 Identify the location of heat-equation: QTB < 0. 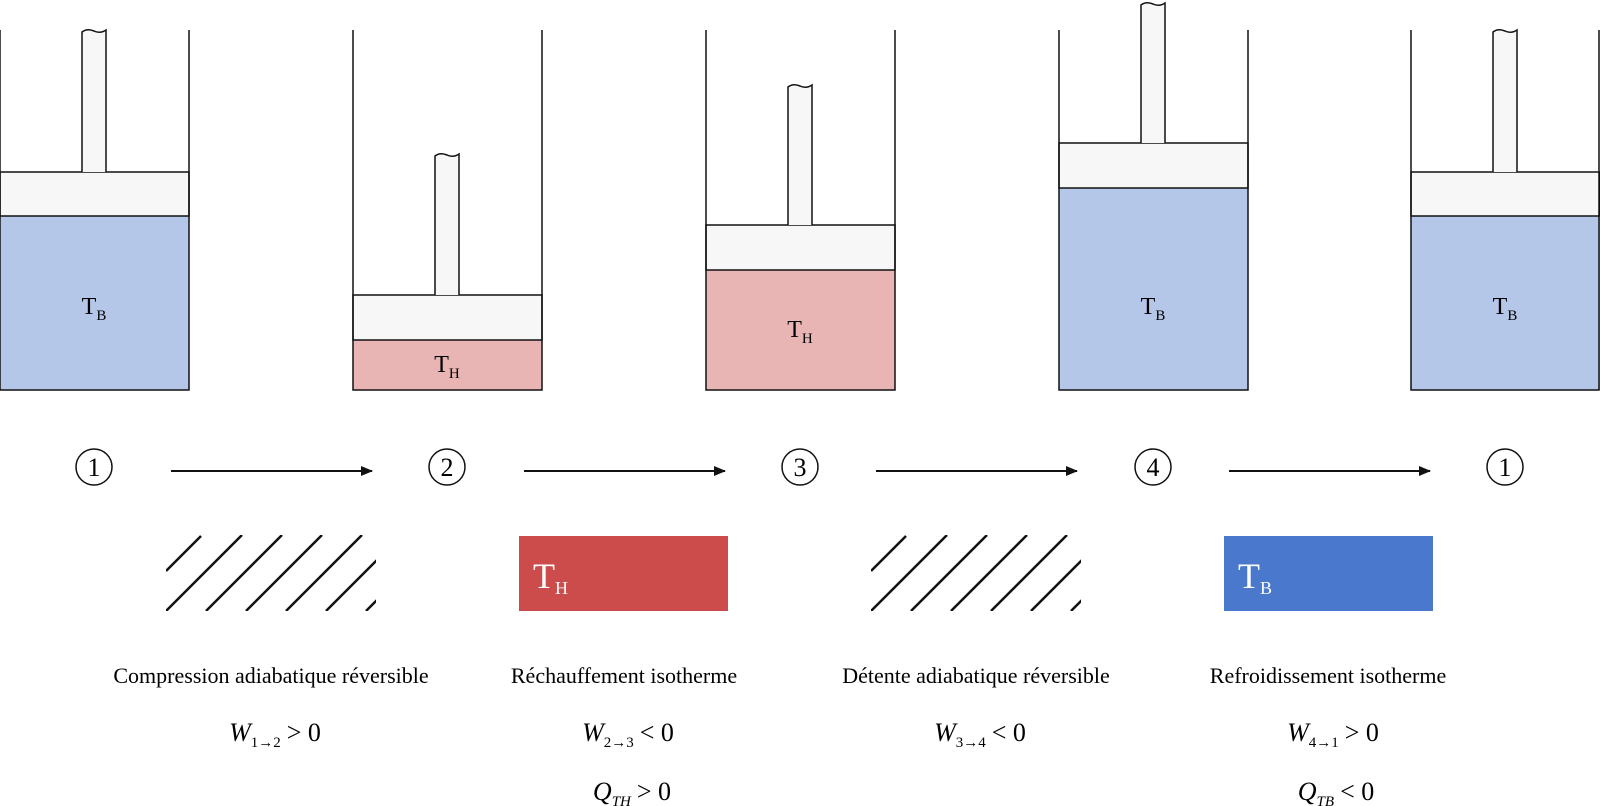
(1336, 791).